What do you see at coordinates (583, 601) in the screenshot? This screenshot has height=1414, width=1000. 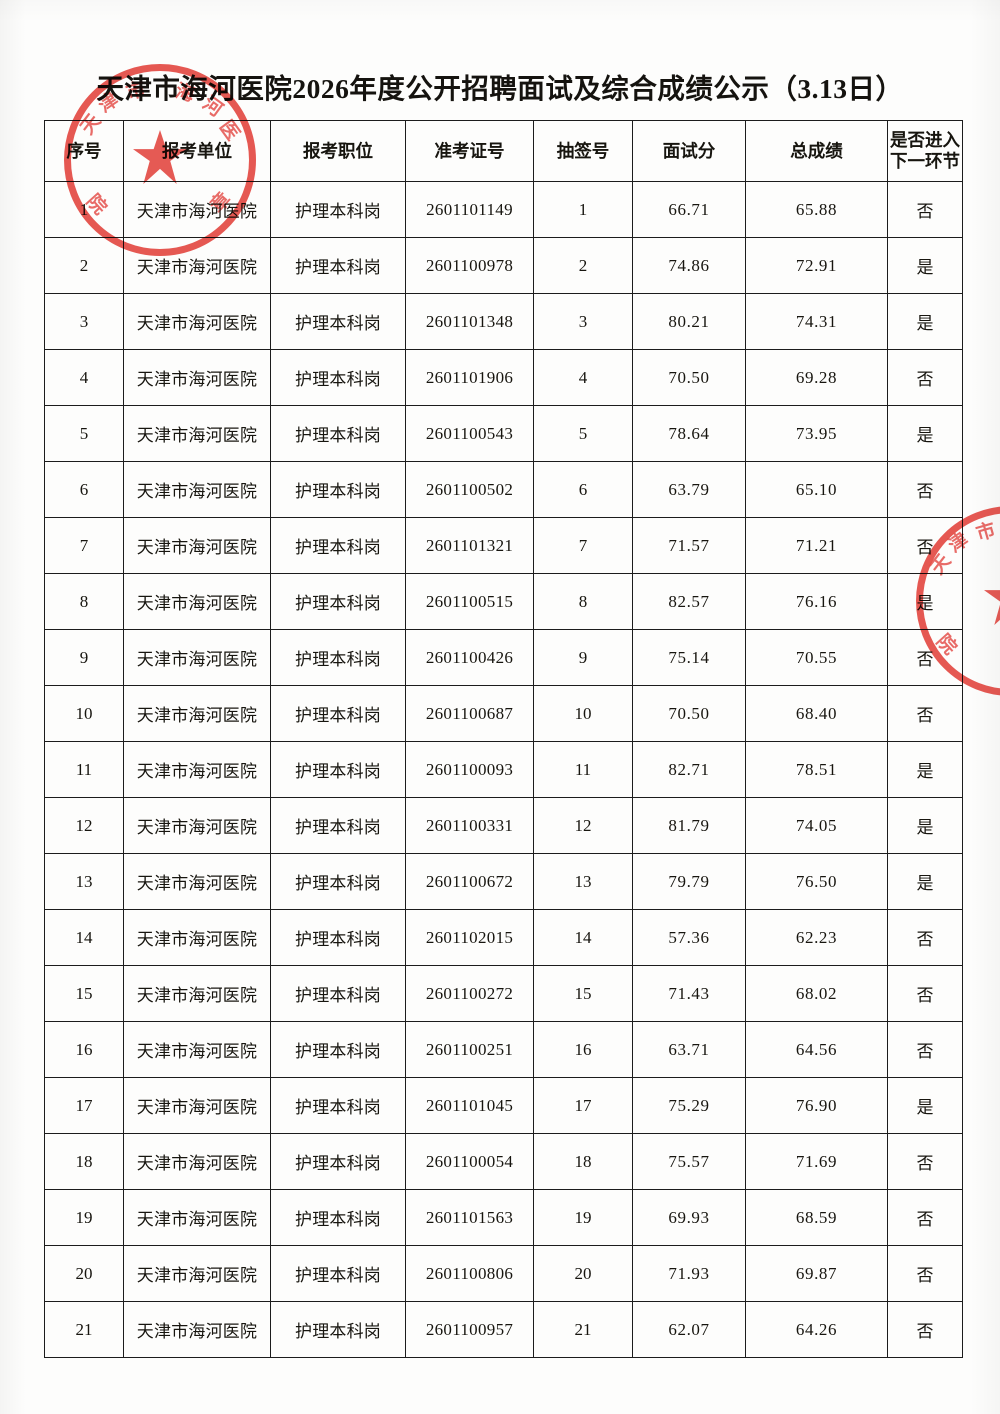 I see `cell-draw: 8` at bounding box center [583, 601].